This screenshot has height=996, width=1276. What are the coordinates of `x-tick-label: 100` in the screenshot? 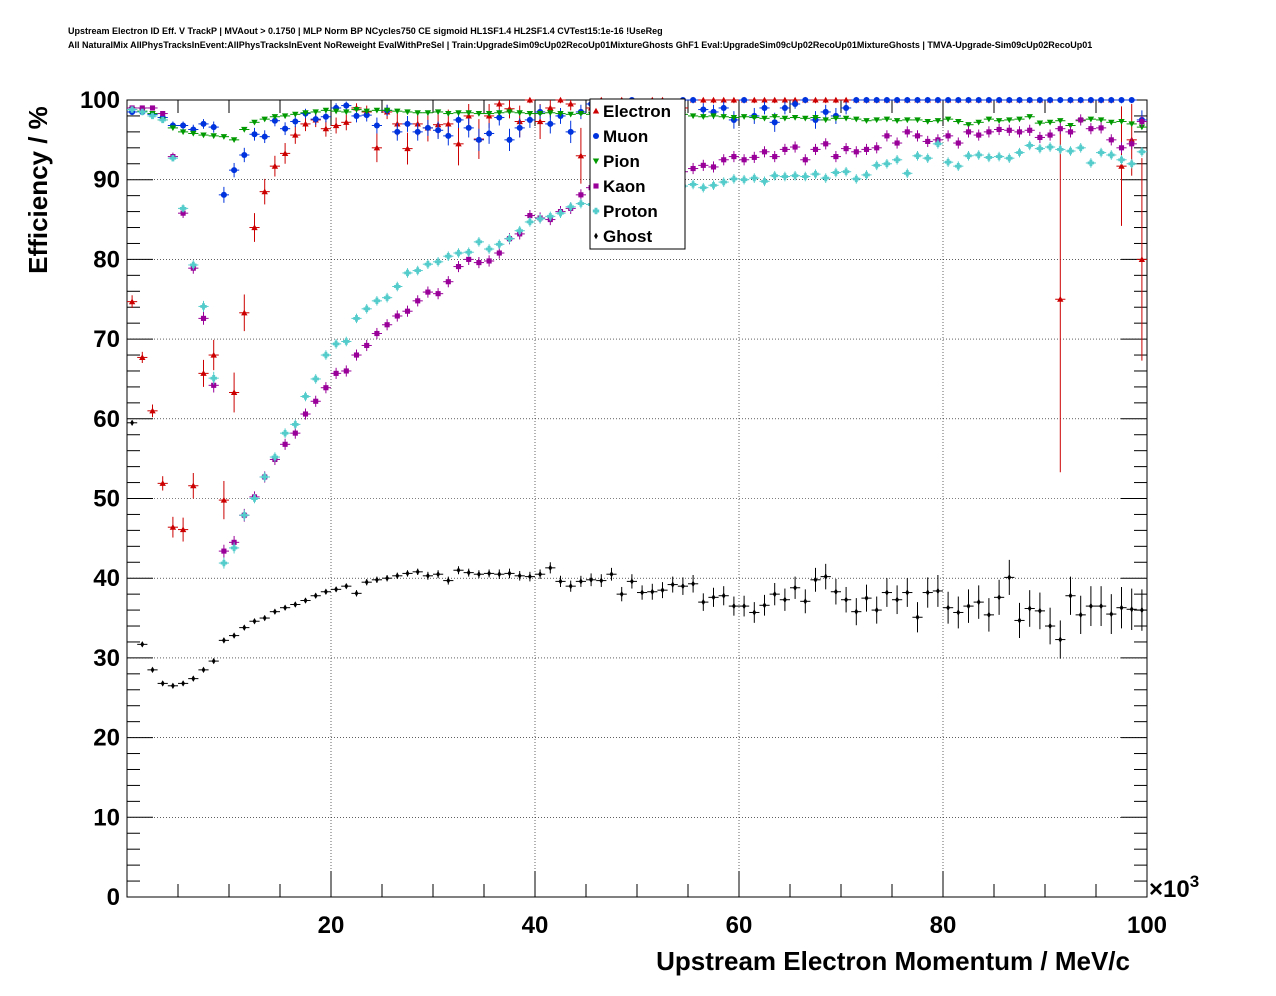 It's located at (1147, 925).